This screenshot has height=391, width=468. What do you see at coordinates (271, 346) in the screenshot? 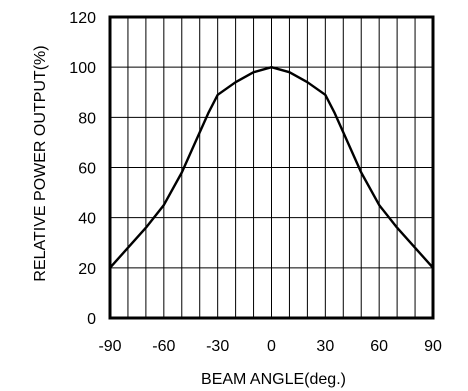
I see `x-tick-label: 0` at bounding box center [271, 346].